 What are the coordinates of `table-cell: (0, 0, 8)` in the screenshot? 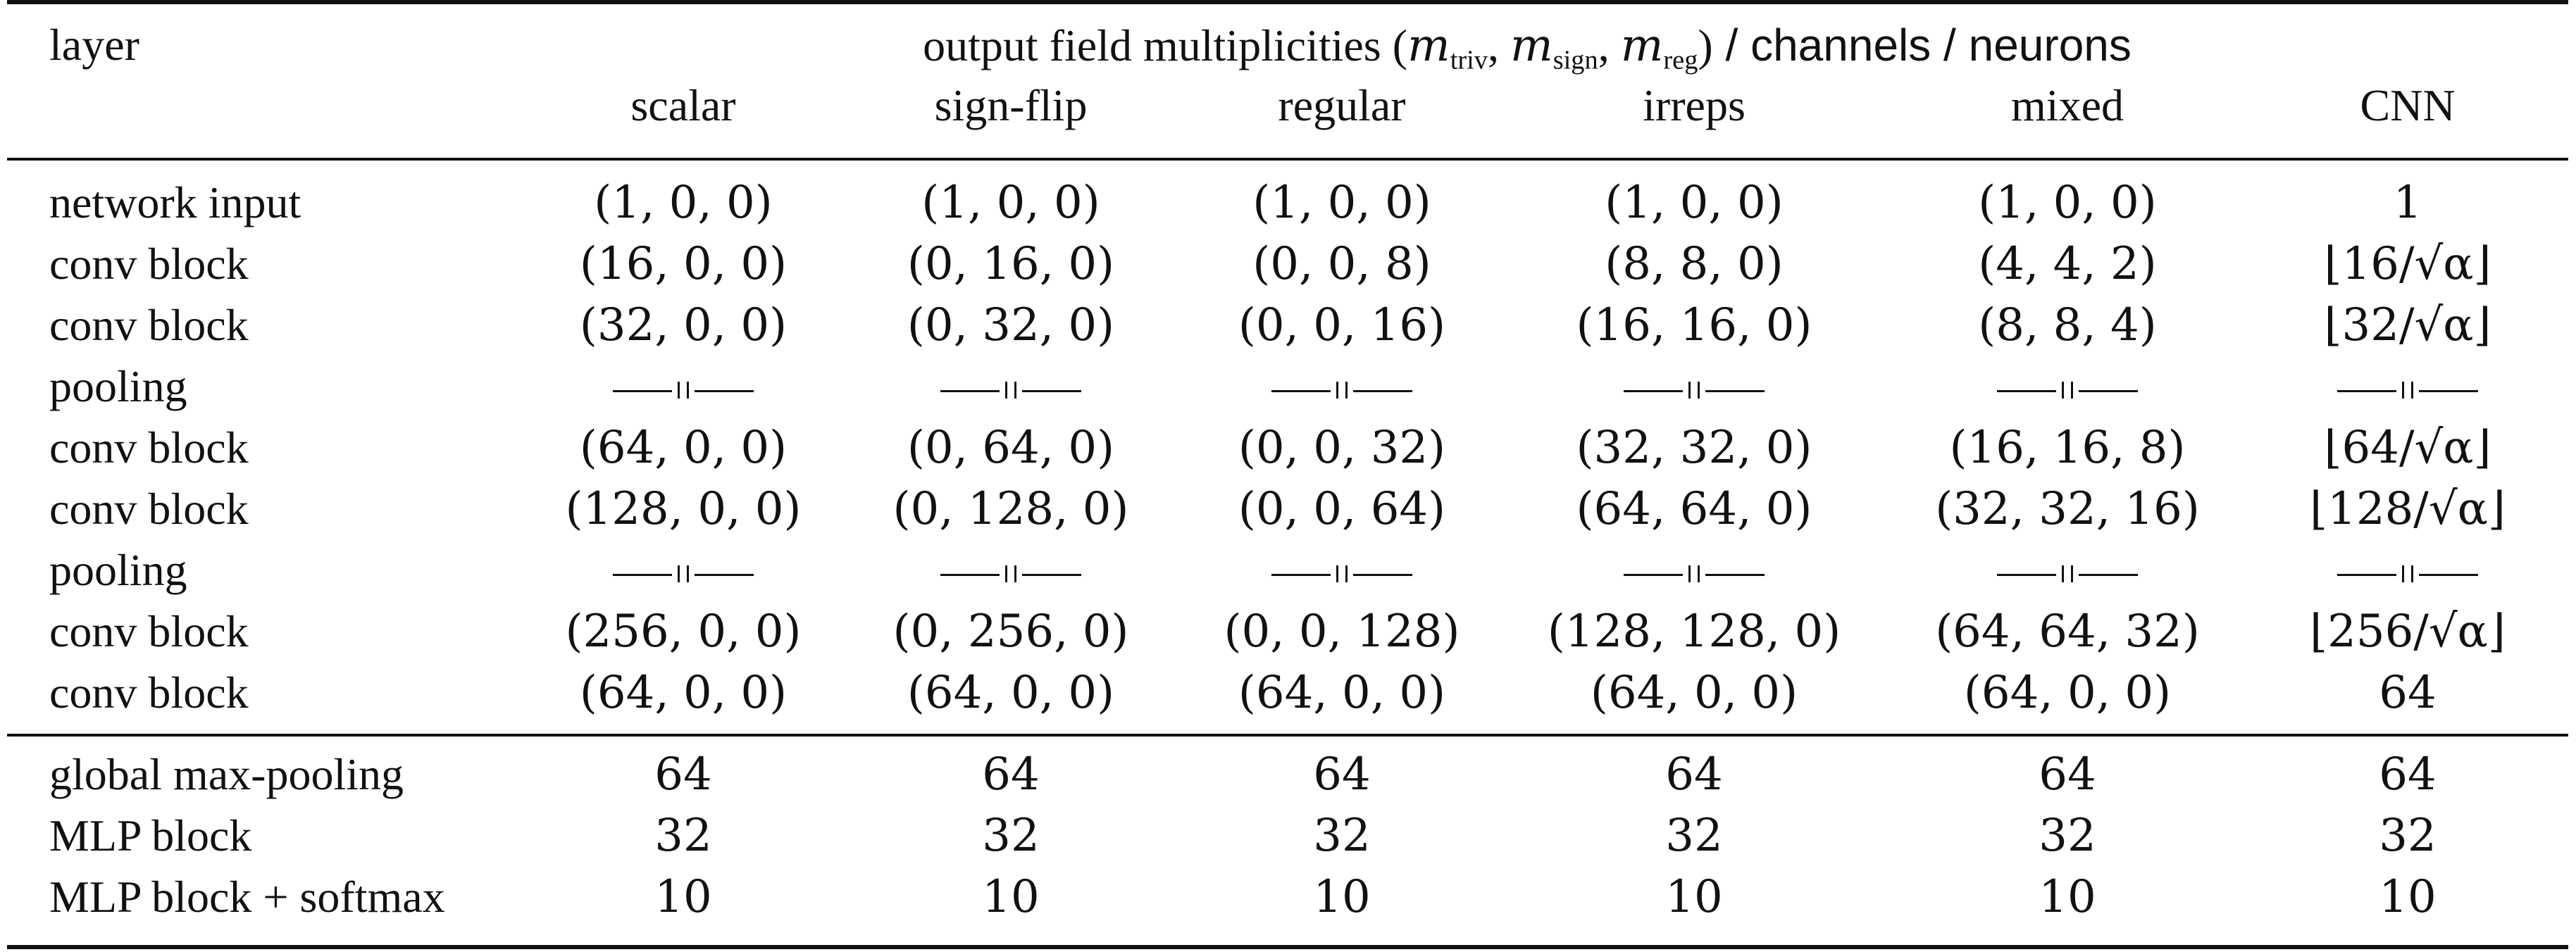 It's located at (1341, 264).